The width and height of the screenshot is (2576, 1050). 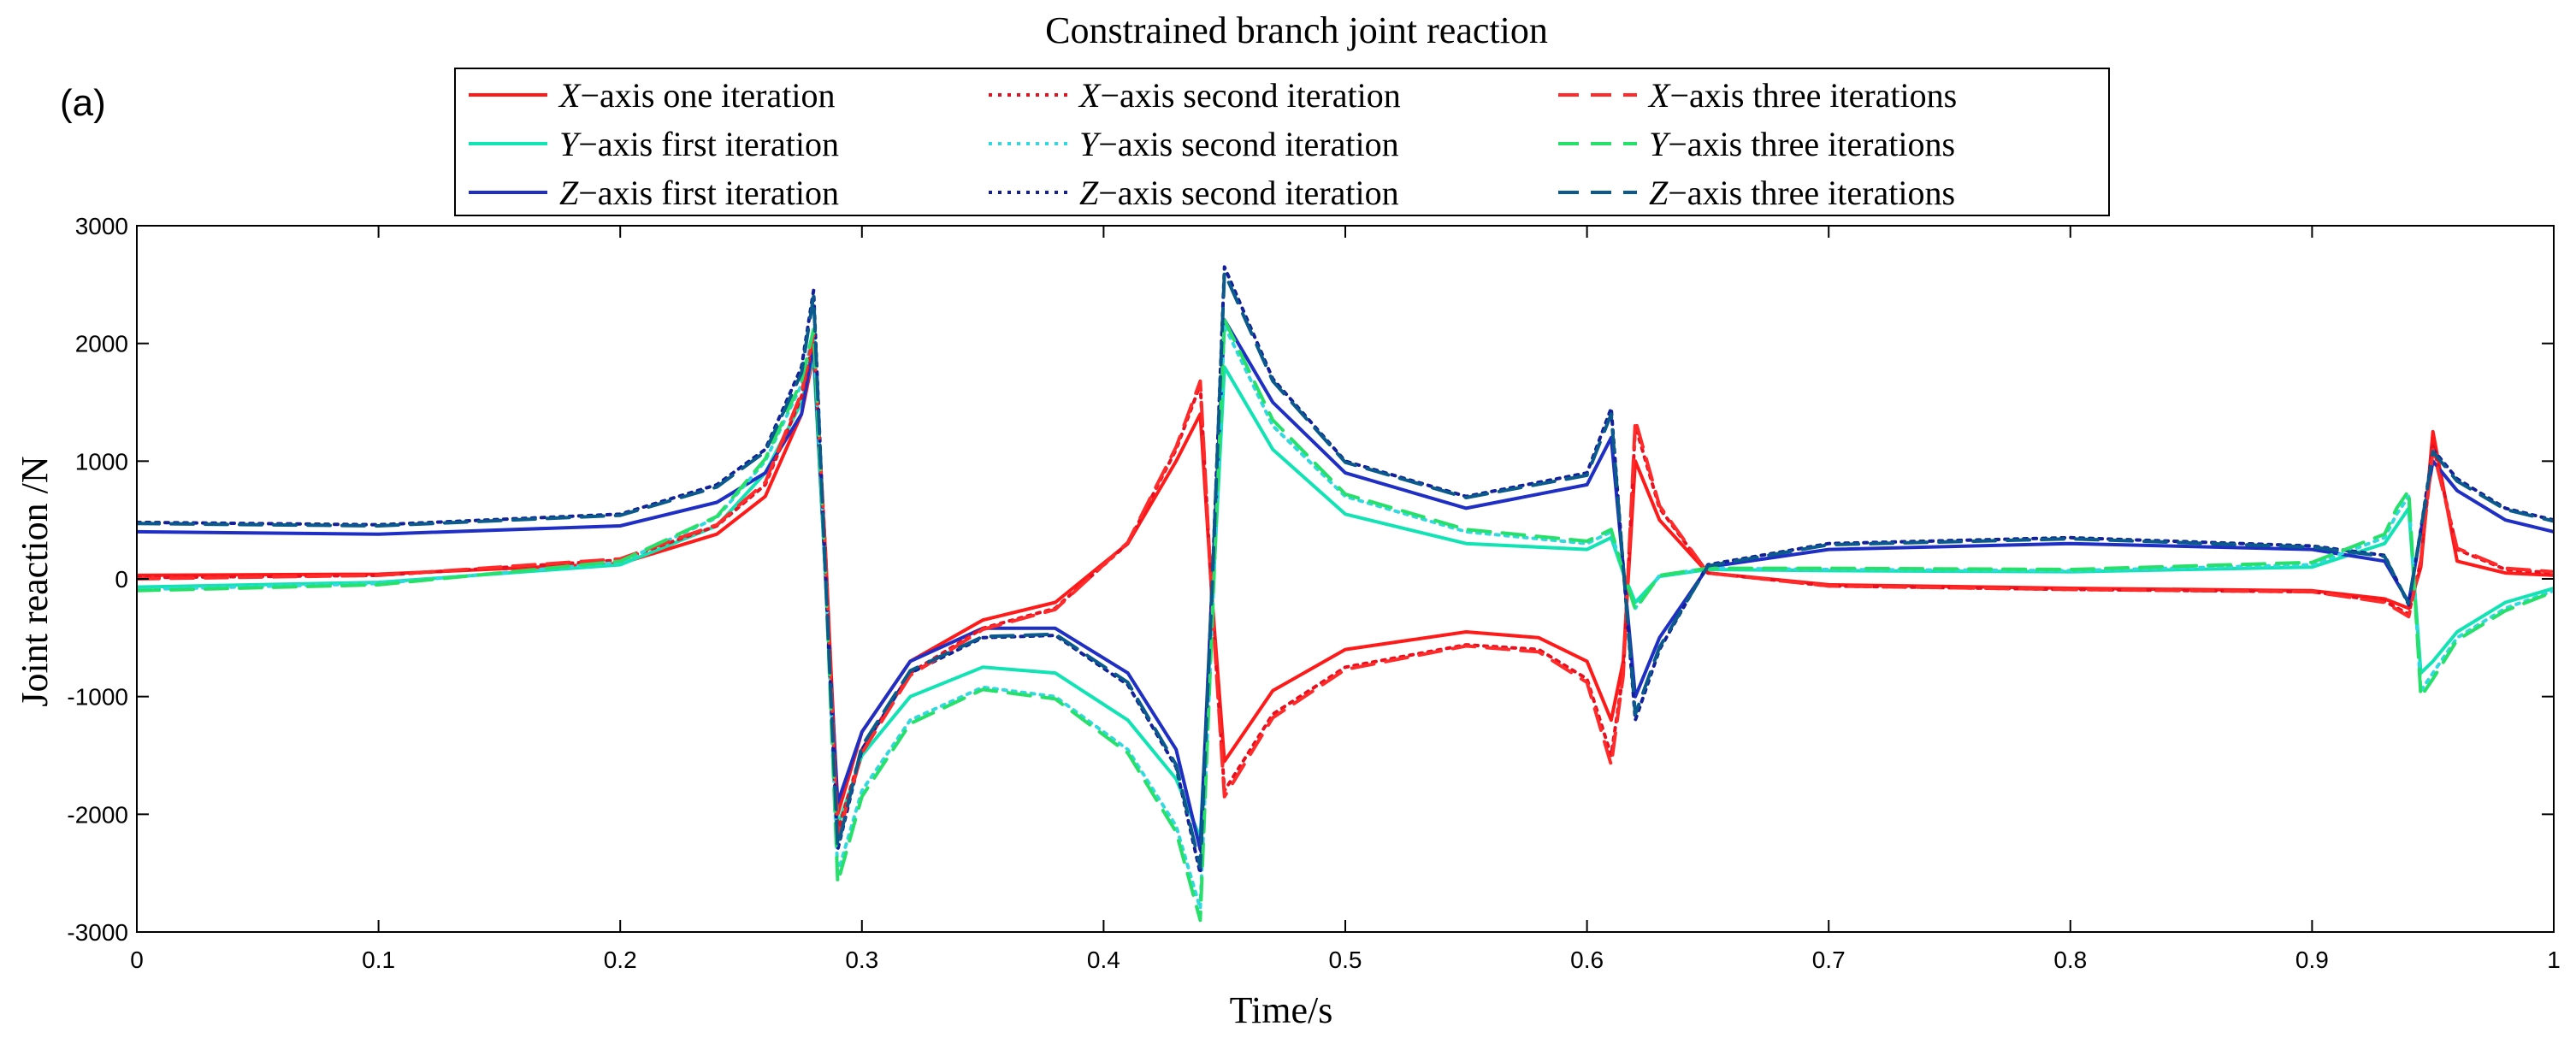 I want to click on y-tick-label: 0, so click(x=121, y=580).